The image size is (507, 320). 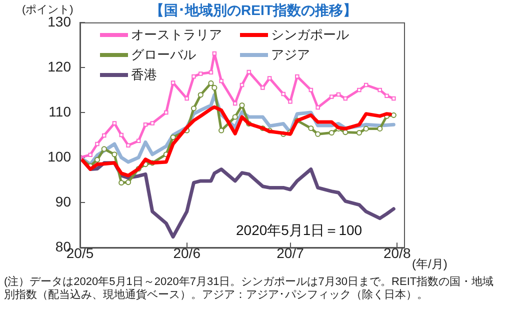 What do you see at coordinates (60, 66) in the screenshot?
I see `y-tick-label: 120` at bounding box center [60, 66].